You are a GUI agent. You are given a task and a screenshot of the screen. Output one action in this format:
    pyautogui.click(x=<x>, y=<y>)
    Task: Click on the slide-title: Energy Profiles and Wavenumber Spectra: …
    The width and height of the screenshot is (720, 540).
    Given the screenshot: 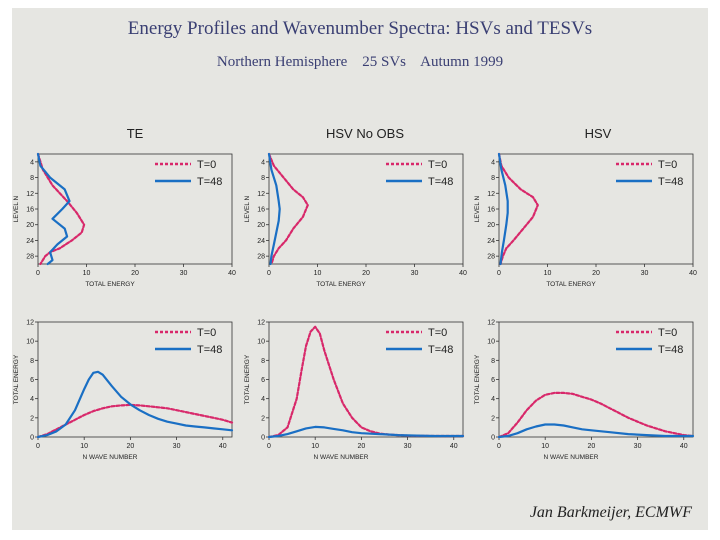 What is the action you would take?
    pyautogui.click(x=360, y=28)
    